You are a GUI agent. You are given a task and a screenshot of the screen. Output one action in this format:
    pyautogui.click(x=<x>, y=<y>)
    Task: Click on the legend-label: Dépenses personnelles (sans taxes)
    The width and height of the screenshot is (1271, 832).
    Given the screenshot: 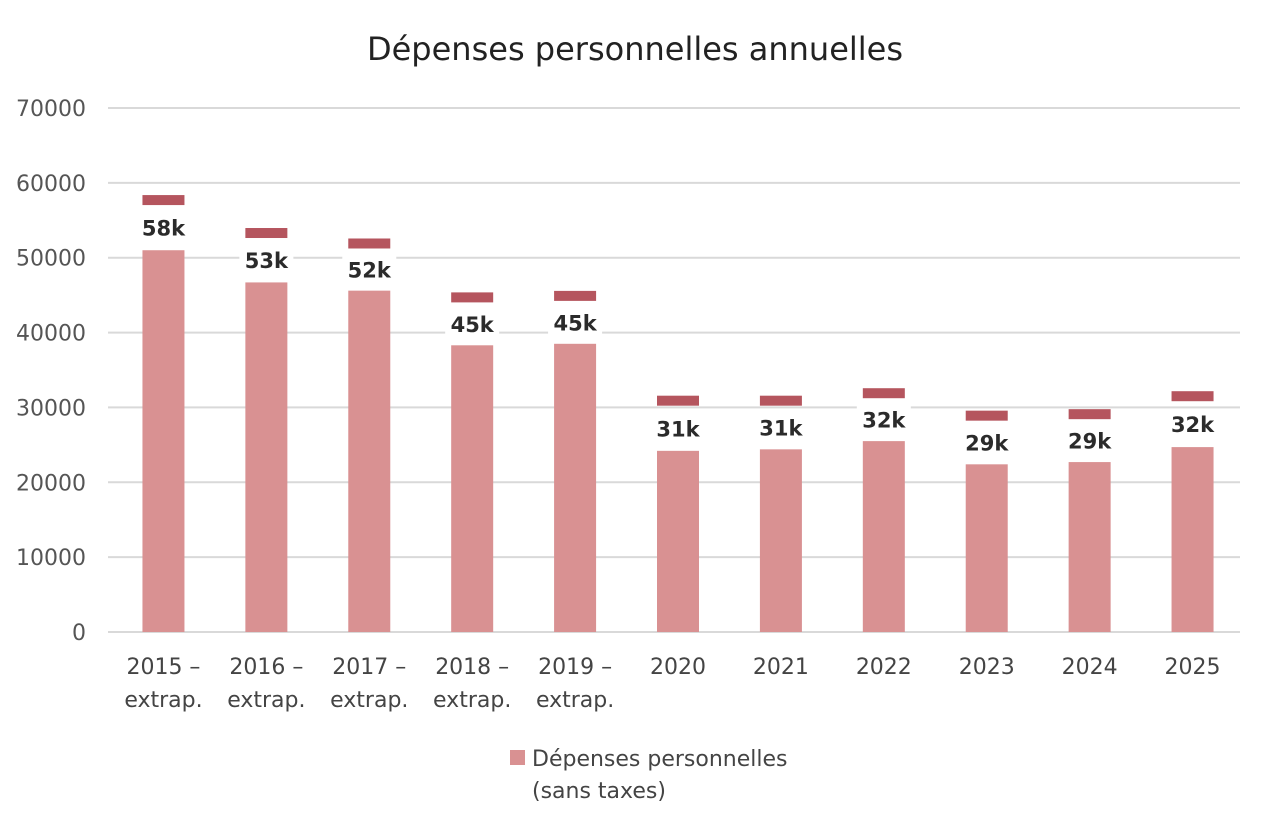 What is the action you would take?
    pyautogui.click(x=663, y=775)
    